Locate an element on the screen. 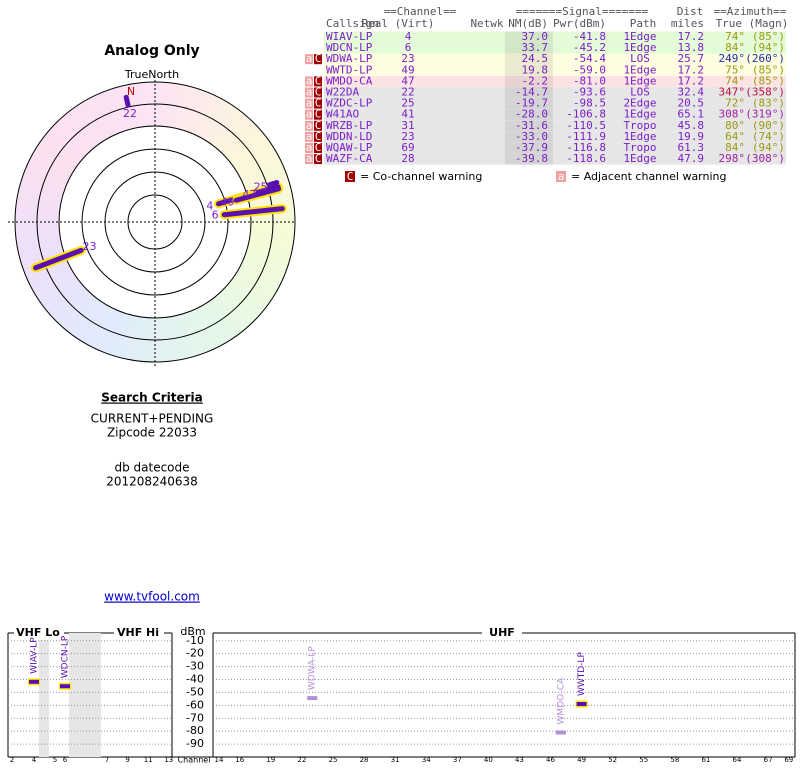 This screenshot has width=800, height=768. channel: 6 is located at coordinates (408, 47).